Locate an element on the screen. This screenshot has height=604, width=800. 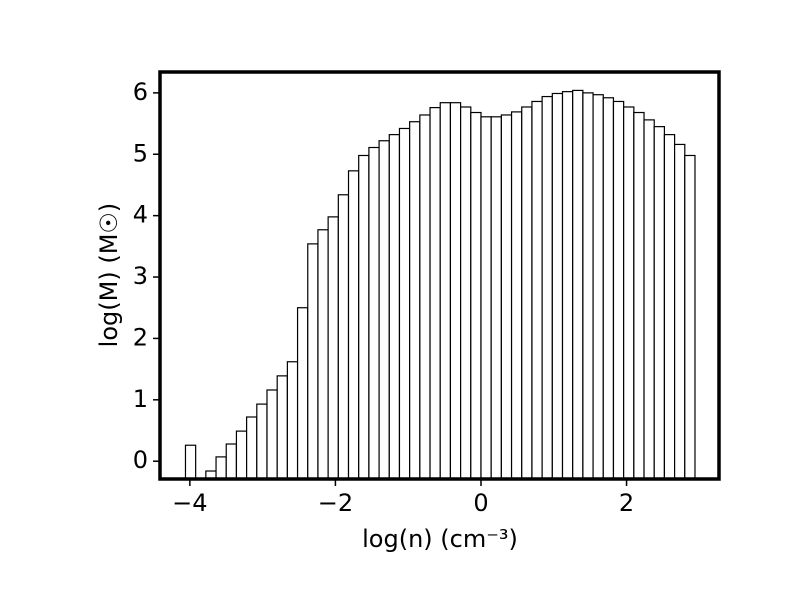
x-tick-label: 2 is located at coordinates (626, 503).